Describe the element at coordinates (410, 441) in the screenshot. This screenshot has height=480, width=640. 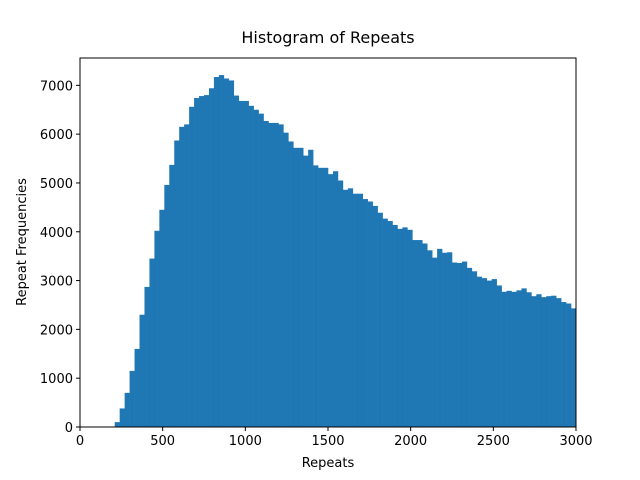
I see `x-tick-label: 2000` at that location.